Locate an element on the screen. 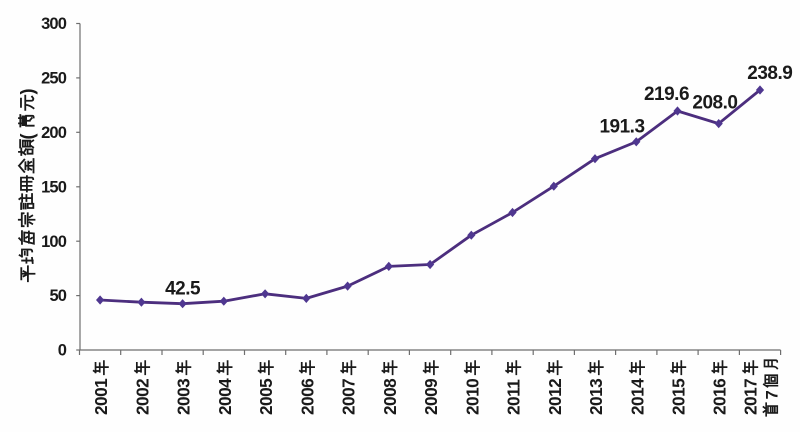 This screenshot has height=432, width=800. svg-text: 0 is located at coordinates (62, 351).